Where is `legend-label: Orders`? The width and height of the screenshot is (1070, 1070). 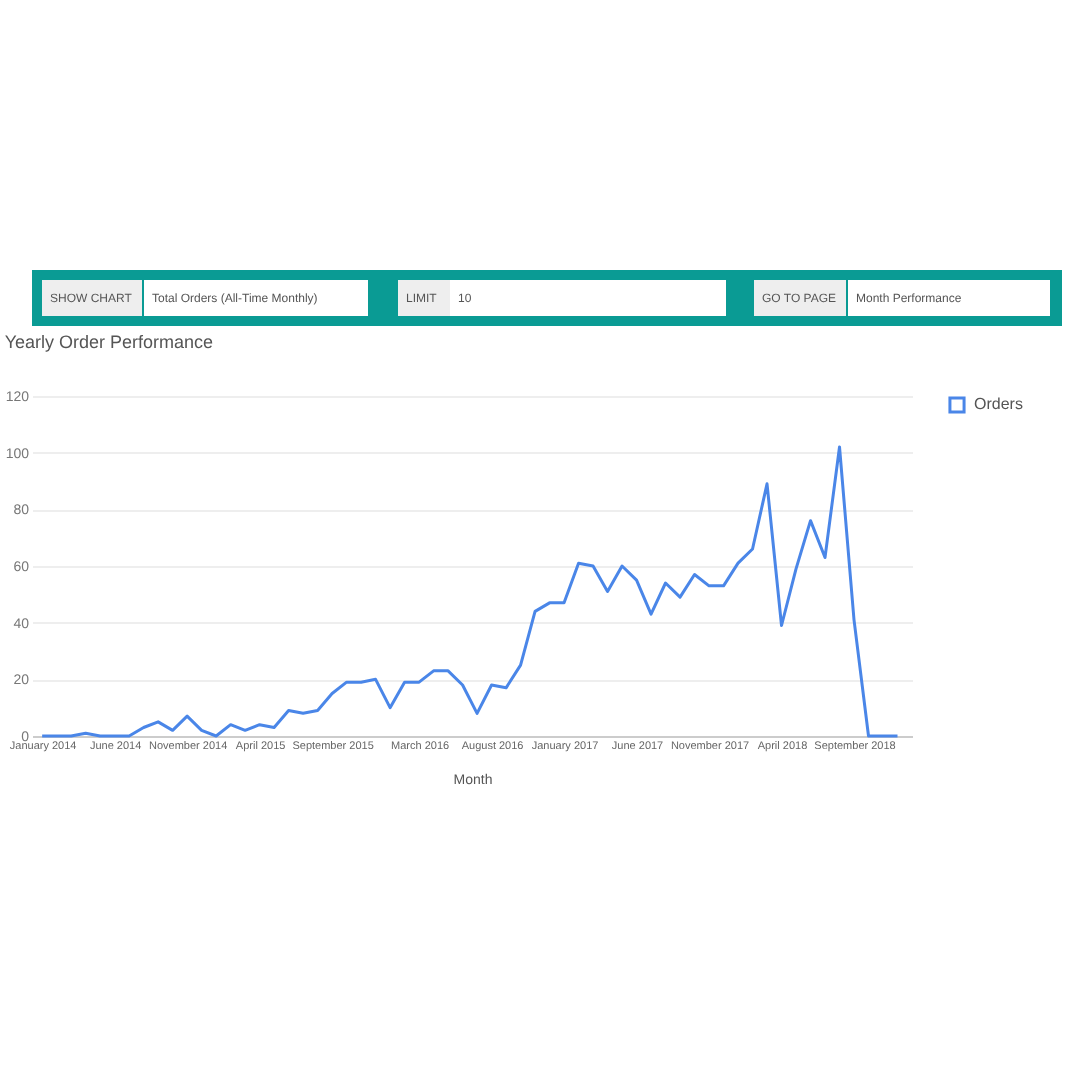
legend-label: Orders is located at coordinates (998, 404).